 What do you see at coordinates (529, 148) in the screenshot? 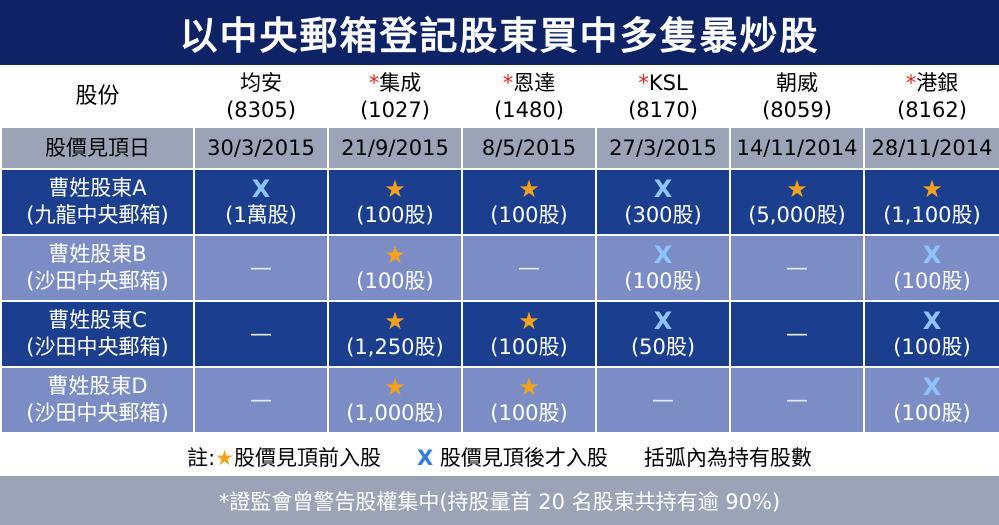
I see `peak-date: 8/5/2015` at bounding box center [529, 148].